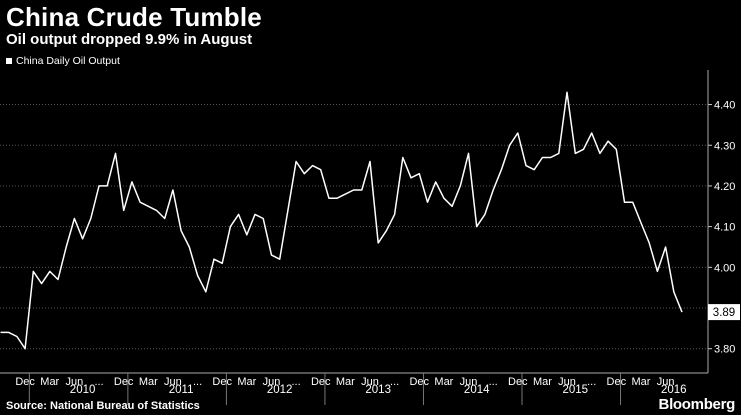  I want to click on legend: China Daily Oil Output, so click(63, 61).